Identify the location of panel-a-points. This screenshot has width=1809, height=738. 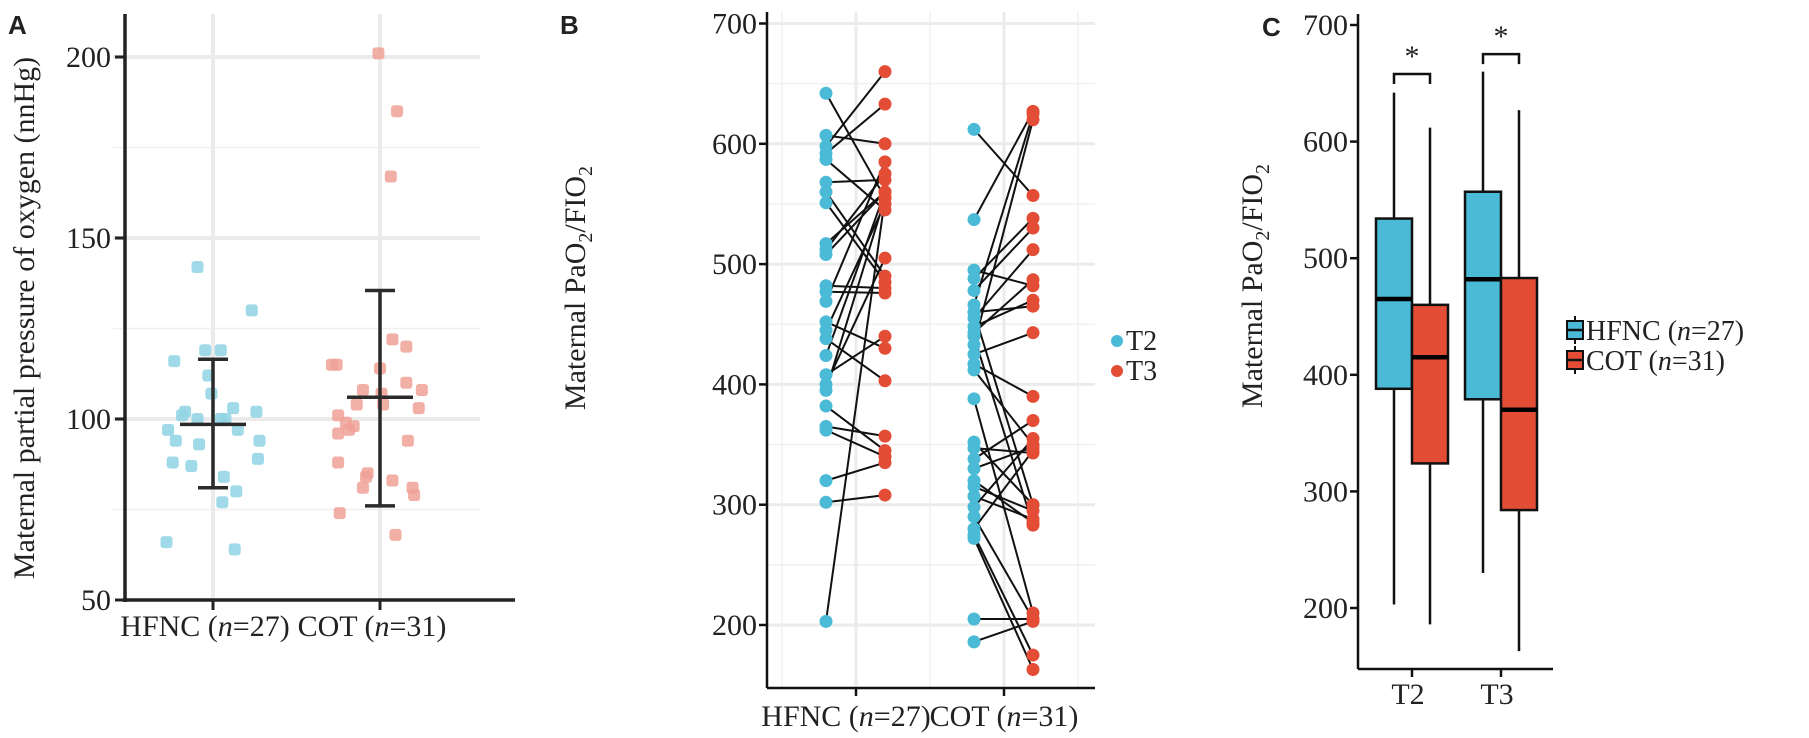
(294, 301).